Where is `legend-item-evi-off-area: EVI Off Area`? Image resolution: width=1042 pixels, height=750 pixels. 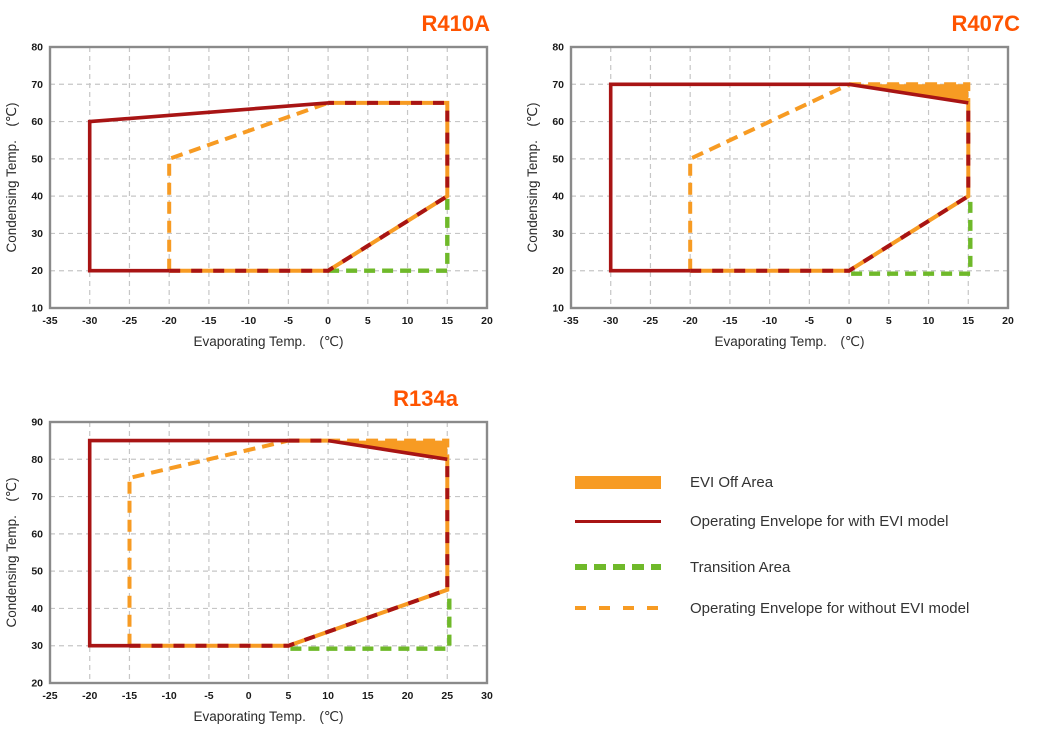
legend-item-evi-off-area: EVI Off Area is located at coordinates (674, 482).